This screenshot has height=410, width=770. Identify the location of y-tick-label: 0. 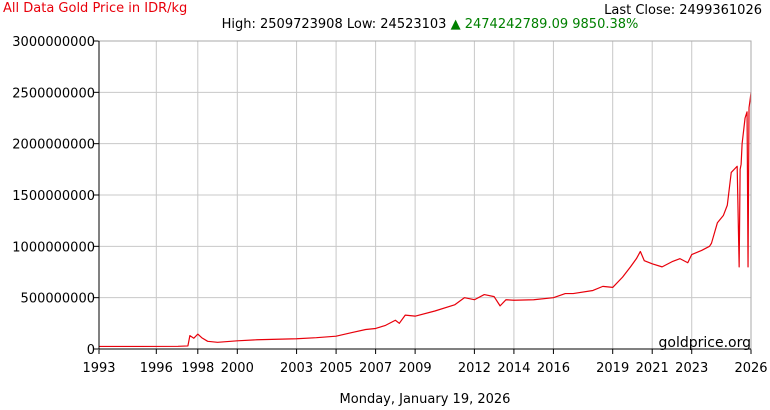
(91, 350).